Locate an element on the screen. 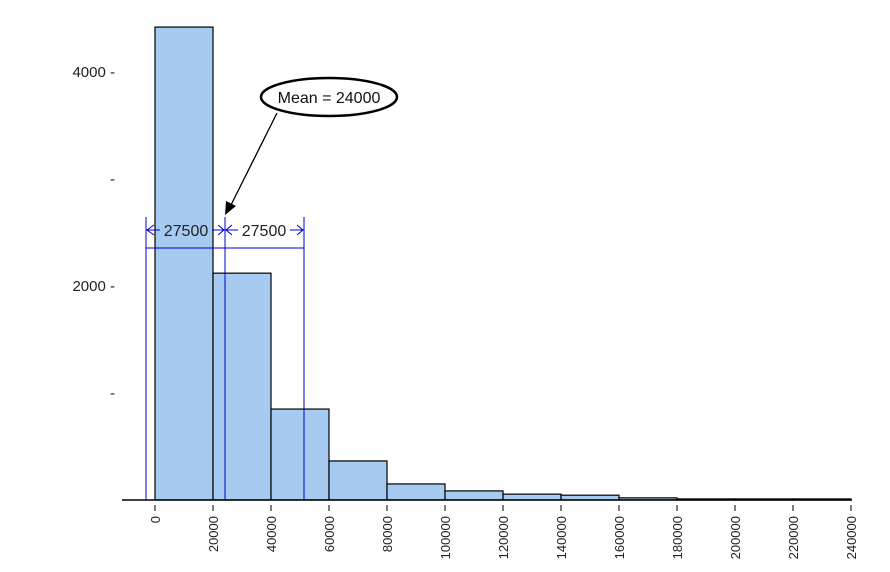 This screenshot has width=890, height=572. mean-callout: Mean = 24000 is located at coordinates (312, 145).